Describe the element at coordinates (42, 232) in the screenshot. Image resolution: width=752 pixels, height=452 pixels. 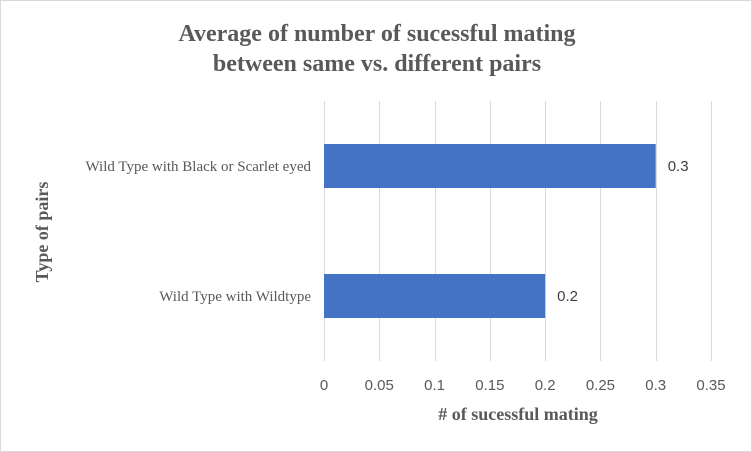
I see `y-axis-title: Type of pairs` at that location.